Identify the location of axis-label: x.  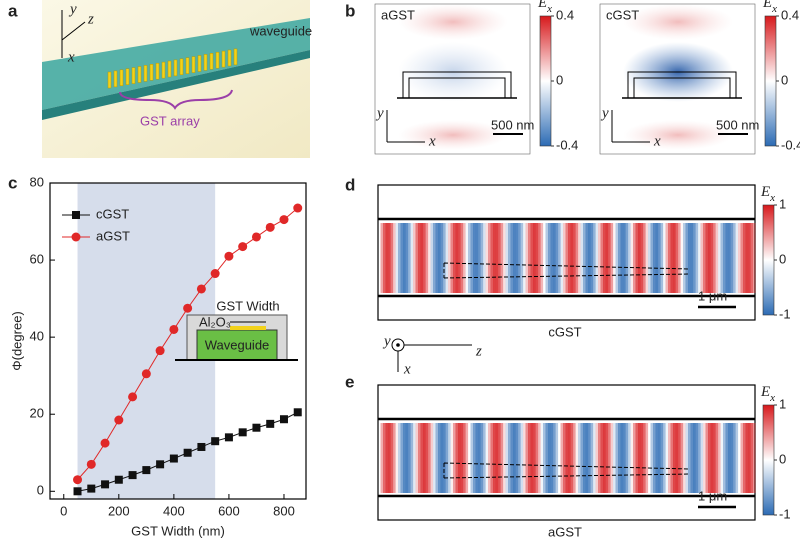
(657, 141).